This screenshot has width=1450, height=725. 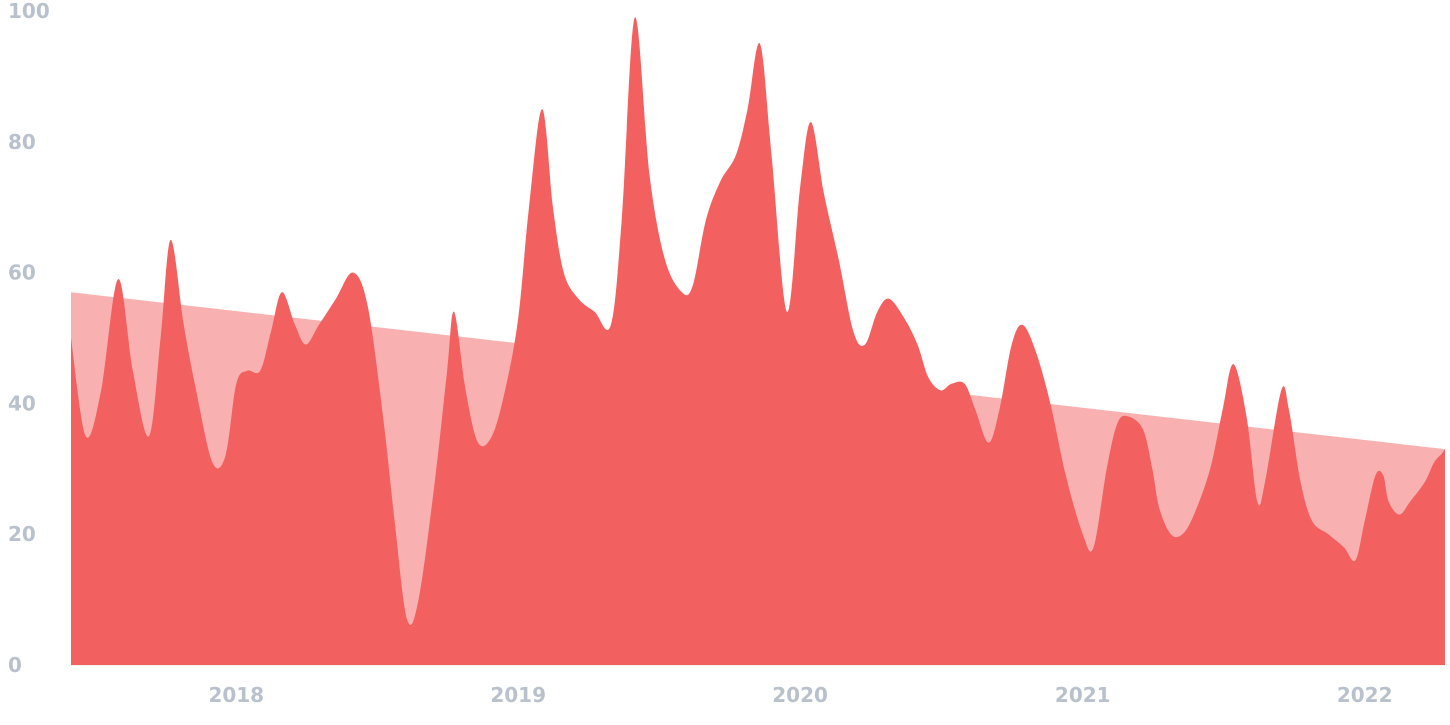 I want to click on y-tick-label: 60, so click(x=22, y=273).